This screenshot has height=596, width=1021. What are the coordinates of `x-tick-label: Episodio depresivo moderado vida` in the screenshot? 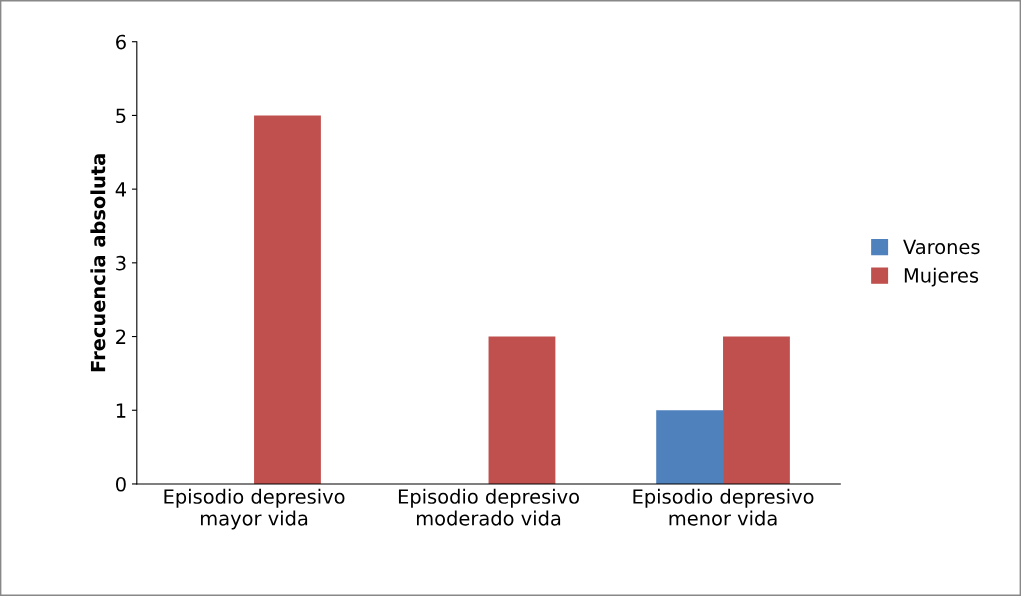 It's located at (488, 507).